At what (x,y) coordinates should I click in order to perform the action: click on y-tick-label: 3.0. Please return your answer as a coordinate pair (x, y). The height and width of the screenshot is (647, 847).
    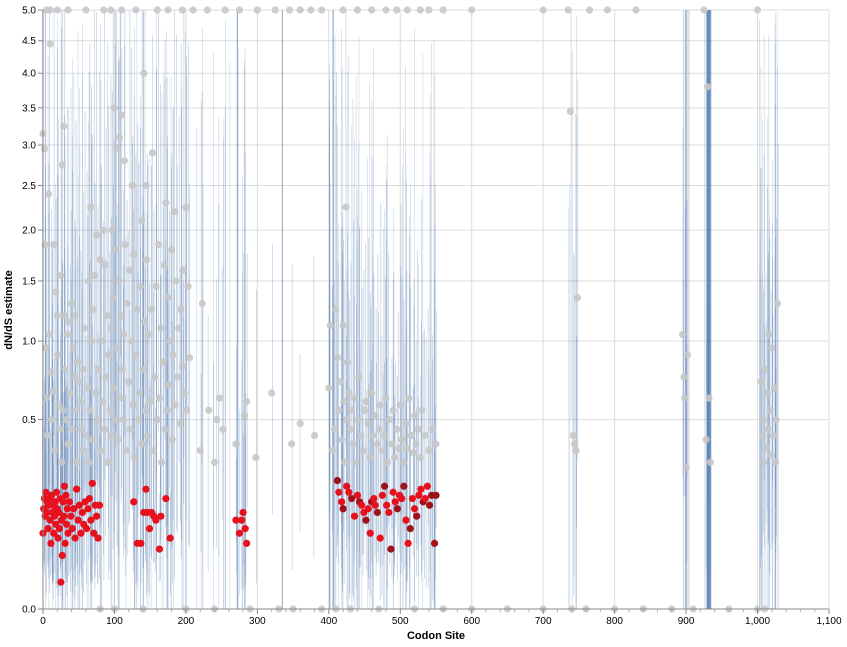
    Looking at the image, I should click on (29, 146).